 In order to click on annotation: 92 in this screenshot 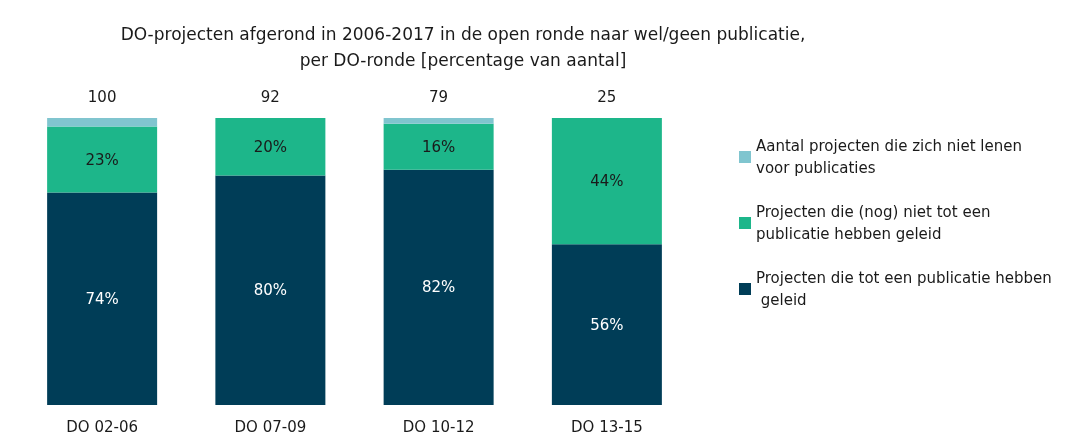, I will do `click(270, 96)`.